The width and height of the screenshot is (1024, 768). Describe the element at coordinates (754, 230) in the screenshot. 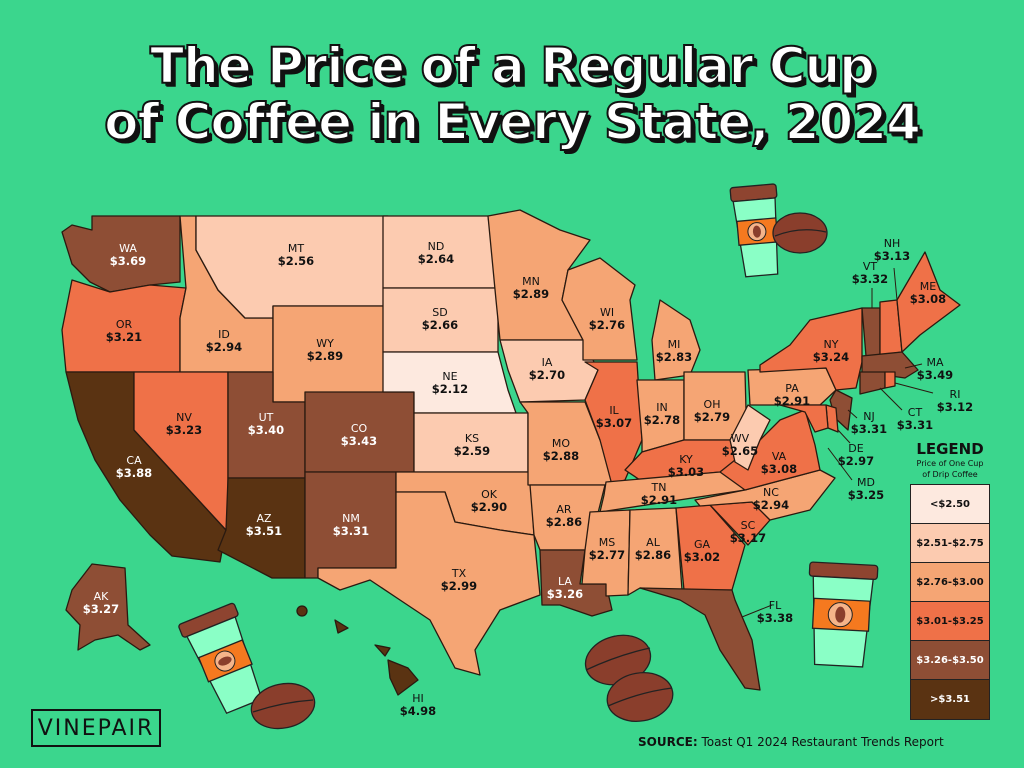

I see `coffee-cup-icon-top` at that location.